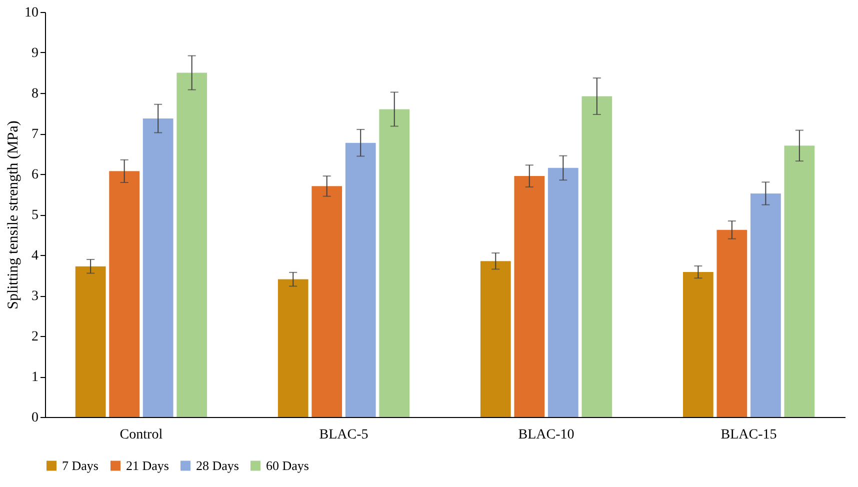 The width and height of the screenshot is (858, 487). I want to click on x-tick-label: BLAC-15, so click(748, 435).